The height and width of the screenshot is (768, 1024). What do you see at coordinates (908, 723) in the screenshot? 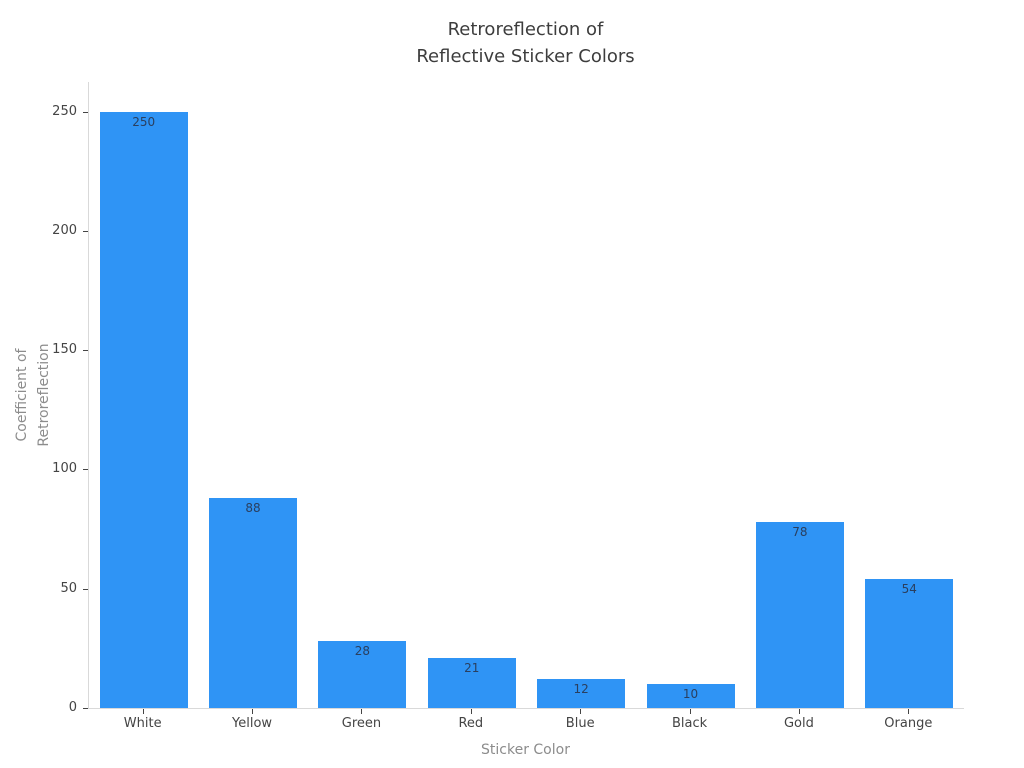
I see `x-tick-label-orange: Orange` at bounding box center [908, 723].